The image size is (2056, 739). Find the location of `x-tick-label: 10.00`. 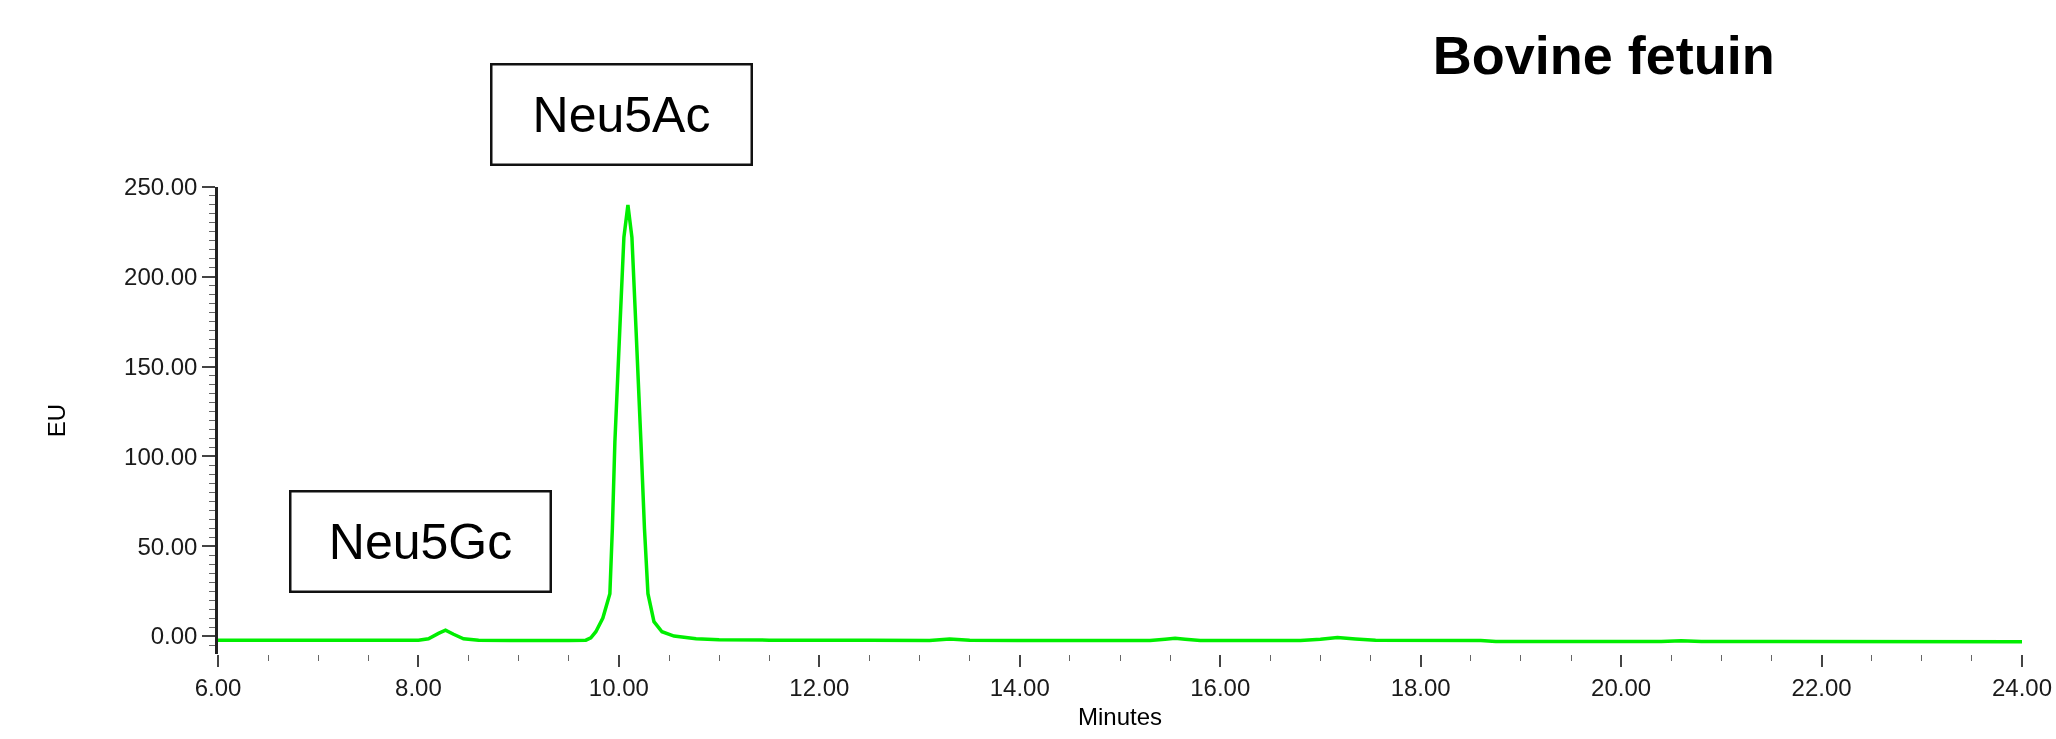

x-tick-label: 10.00 is located at coordinates (618, 687).